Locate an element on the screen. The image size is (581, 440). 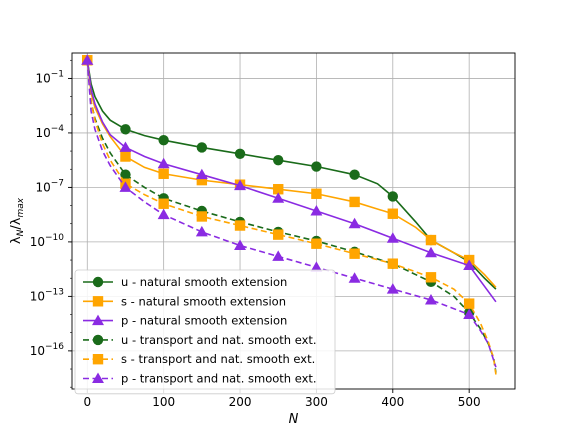
legend-label: u - transport and nat. smooth ext. is located at coordinates (219, 340).